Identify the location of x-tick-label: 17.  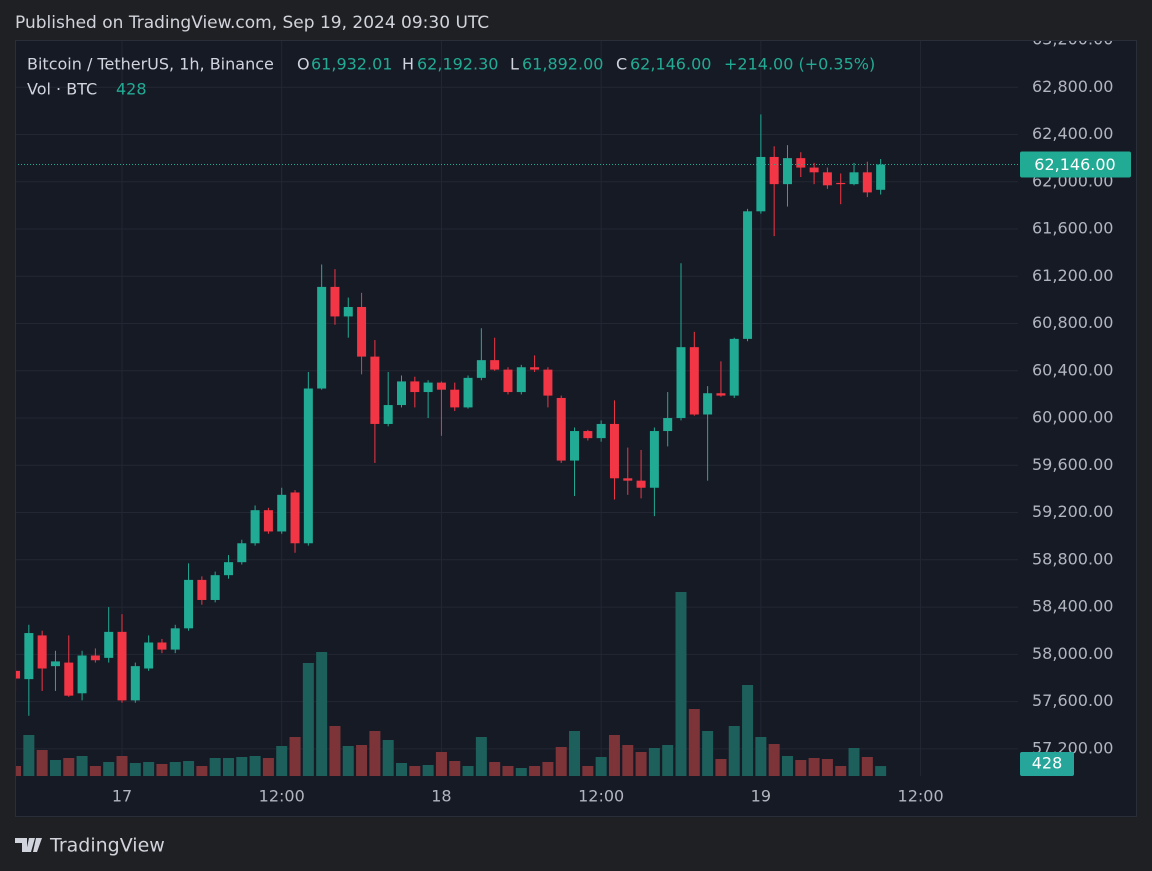
(122, 796).